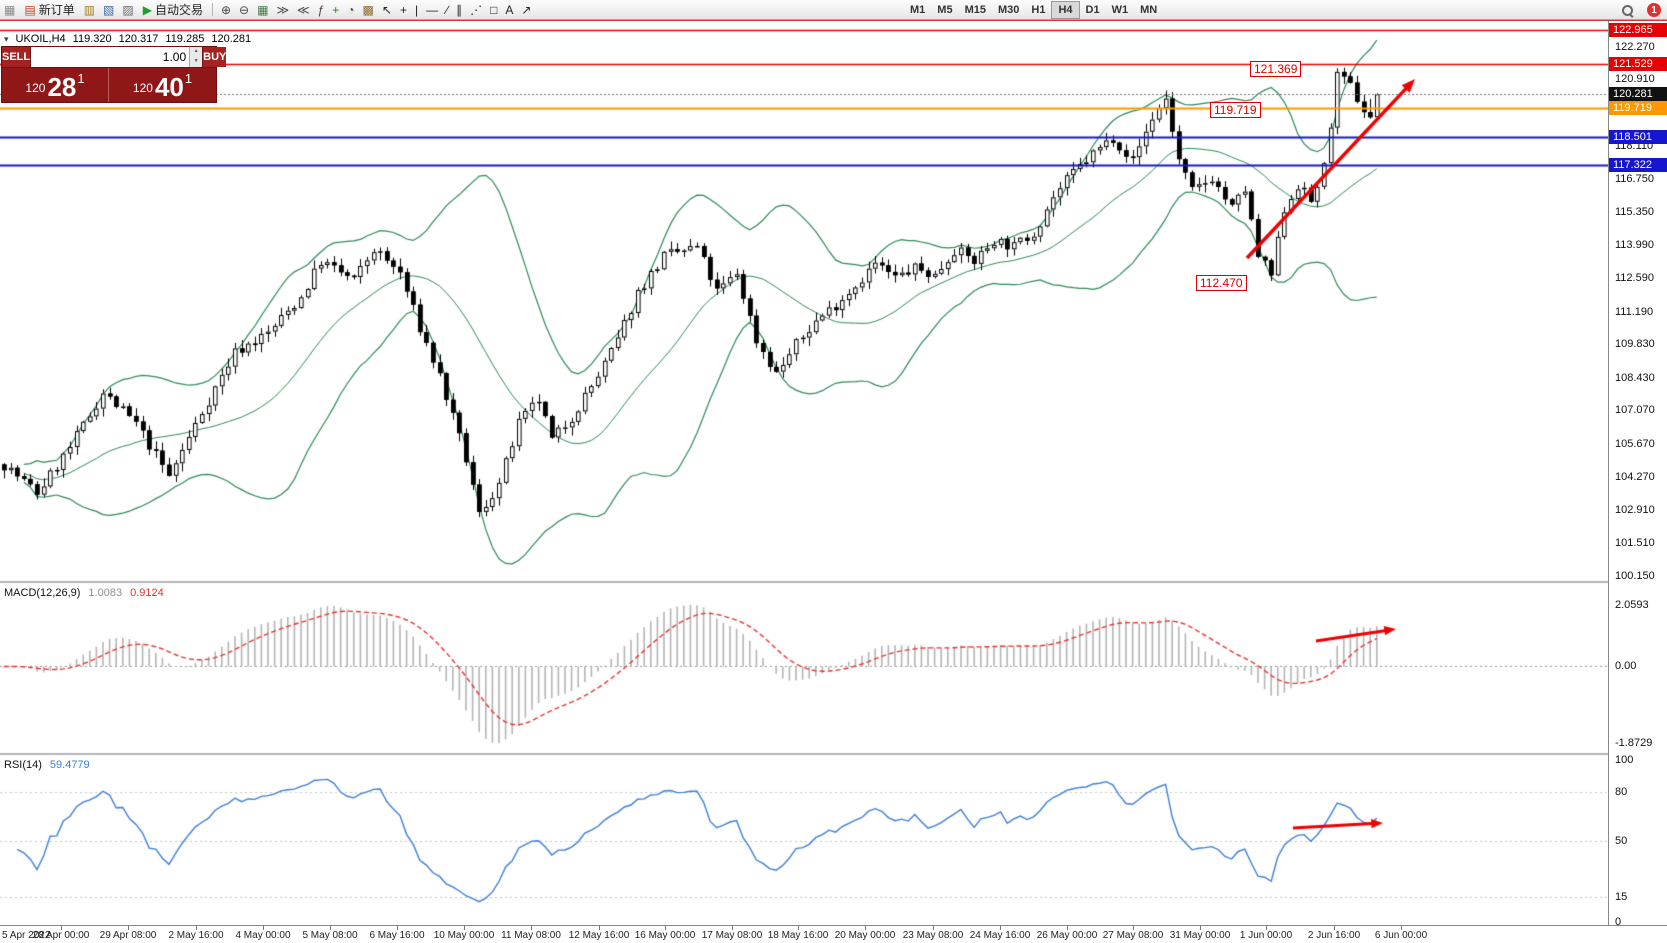  I want to click on crosshair-icon: +, so click(403, 9).